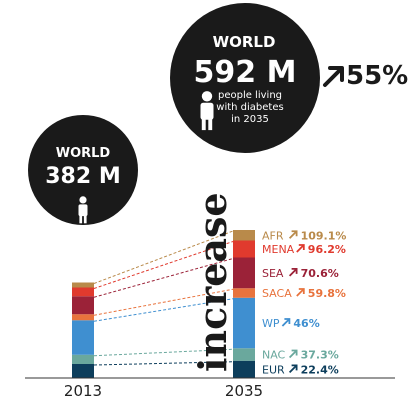  What do you see at coordinates (271, 323) in the screenshot?
I see `region-name-wp: WP` at bounding box center [271, 323].